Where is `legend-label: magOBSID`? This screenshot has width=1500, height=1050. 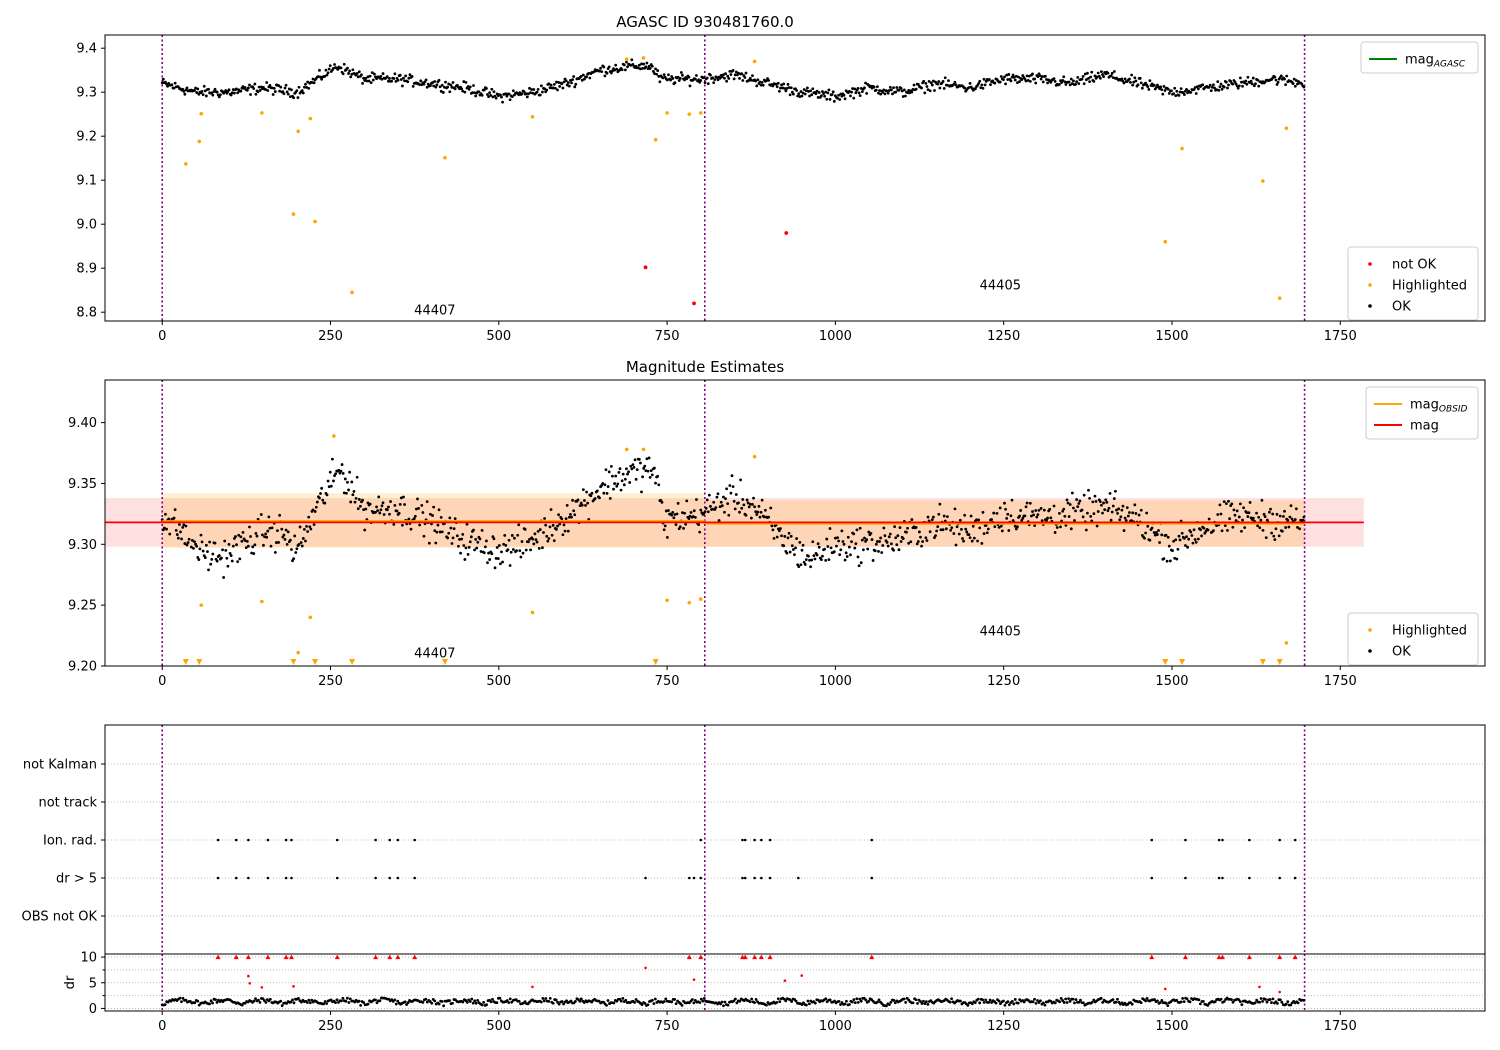
legend-label: magOBSID is located at coordinates (1439, 406).